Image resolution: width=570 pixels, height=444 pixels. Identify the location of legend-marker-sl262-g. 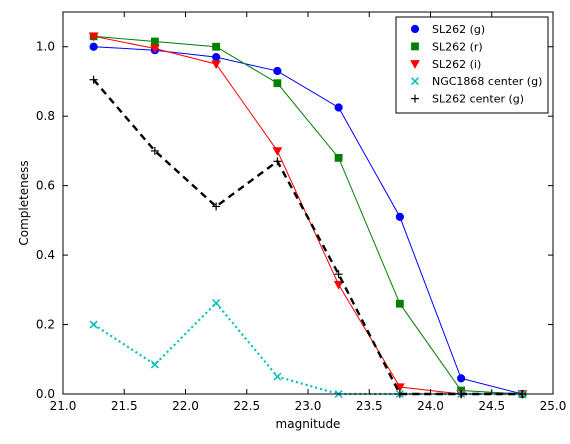
(415, 29).